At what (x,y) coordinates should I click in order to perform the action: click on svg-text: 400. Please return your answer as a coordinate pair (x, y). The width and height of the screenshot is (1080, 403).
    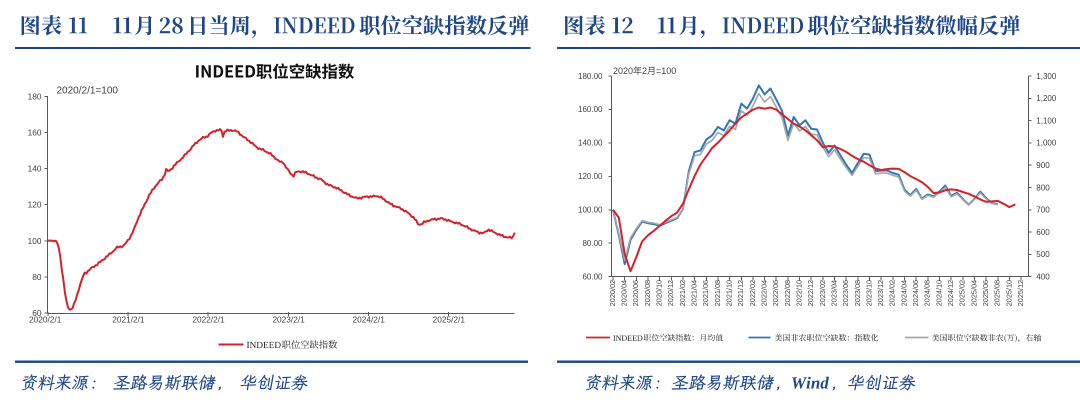
    Looking at the image, I should click on (1043, 277).